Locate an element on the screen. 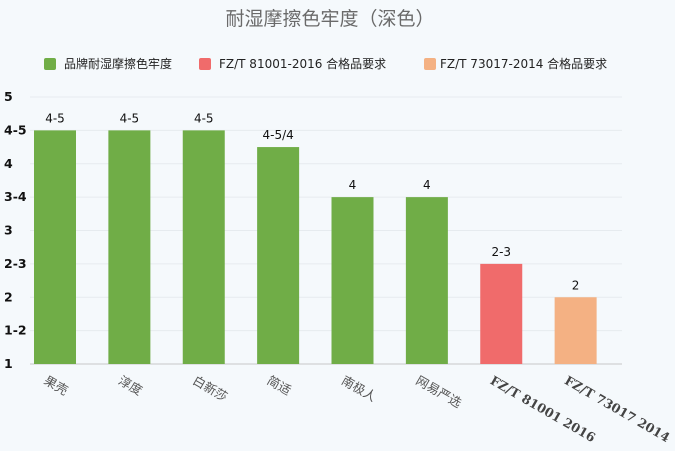 The height and width of the screenshot is (451, 675). x-tick-label: 网易严选 is located at coordinates (438, 392).